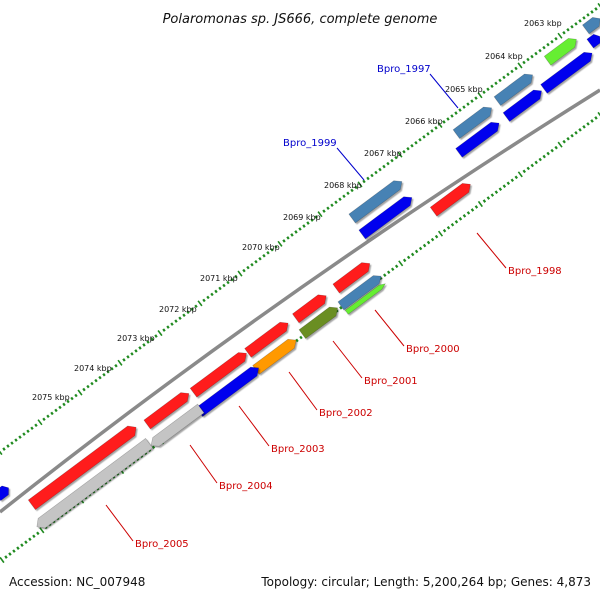  I want to click on gene-label-bpro-2000: Bpro_2000, so click(433, 349).